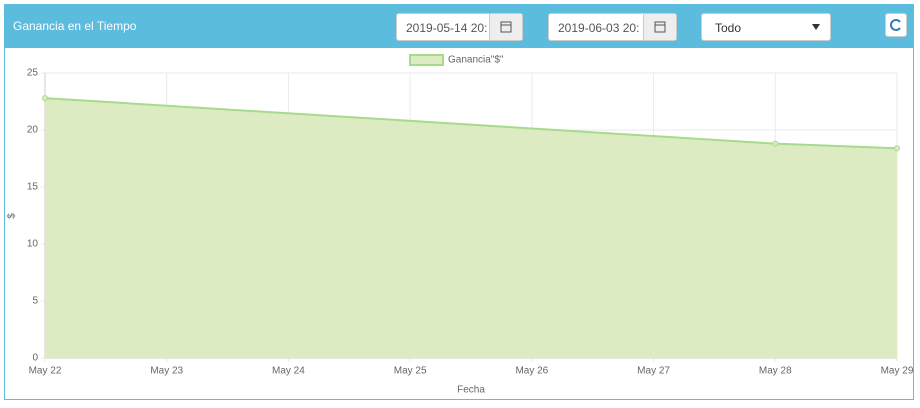  I want to click on legend-swatch, so click(426, 60).